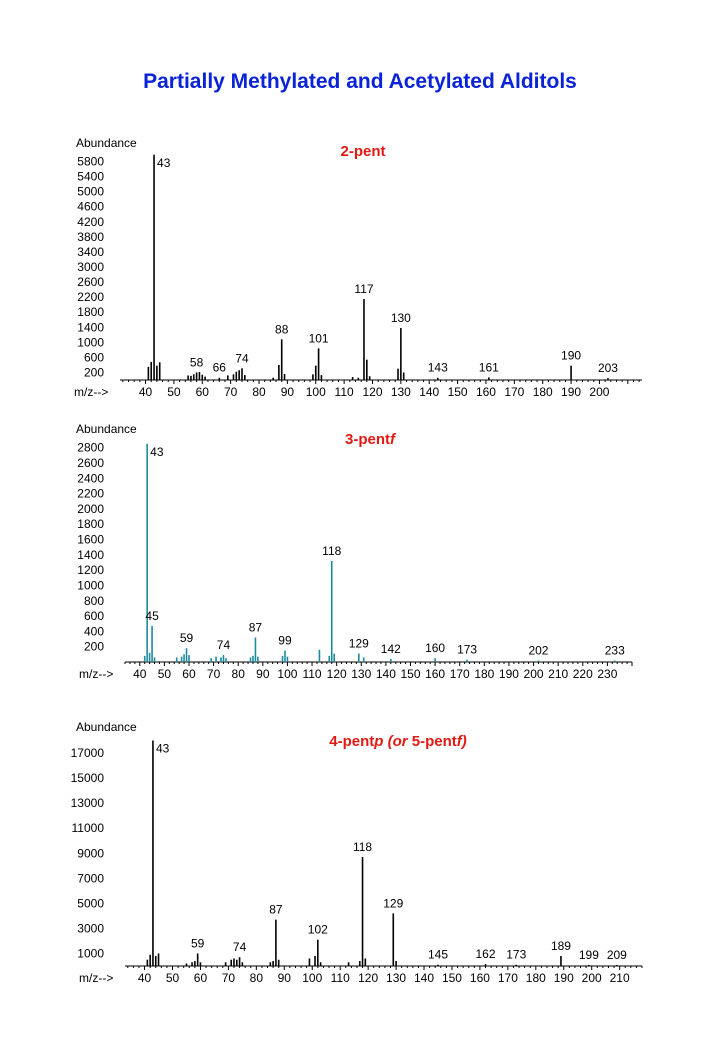 Image resolution: width=720 pixels, height=1040 pixels. Describe the element at coordinates (462, 741) in the screenshot. I see `spectrum-title-part-3: f)` at that location.